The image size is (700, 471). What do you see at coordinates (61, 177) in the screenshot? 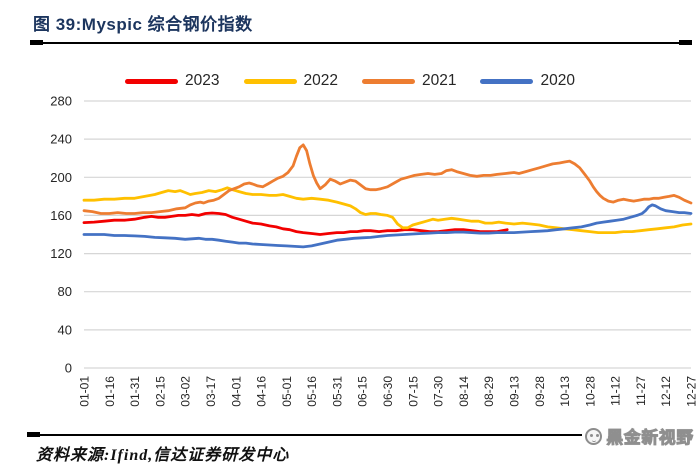
I see `y-tick-label-200: 200` at bounding box center [61, 177].